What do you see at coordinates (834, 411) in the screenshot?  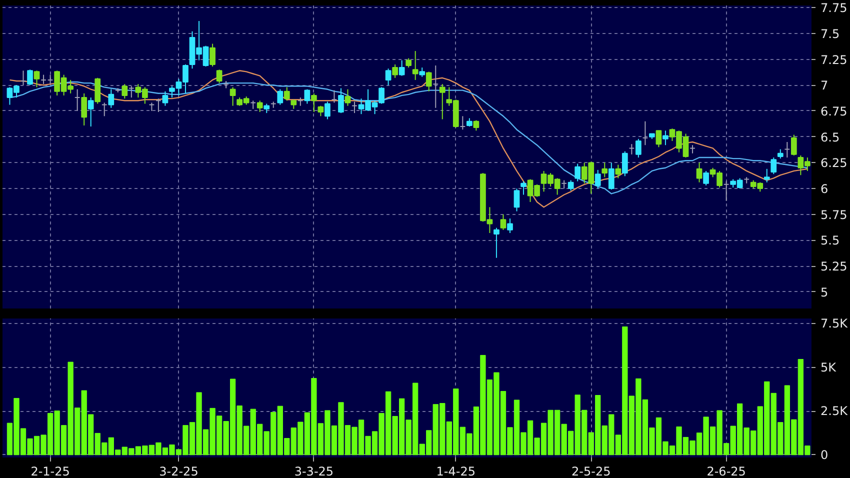 I see `y-tick-label: 2.5K` at bounding box center [834, 411].